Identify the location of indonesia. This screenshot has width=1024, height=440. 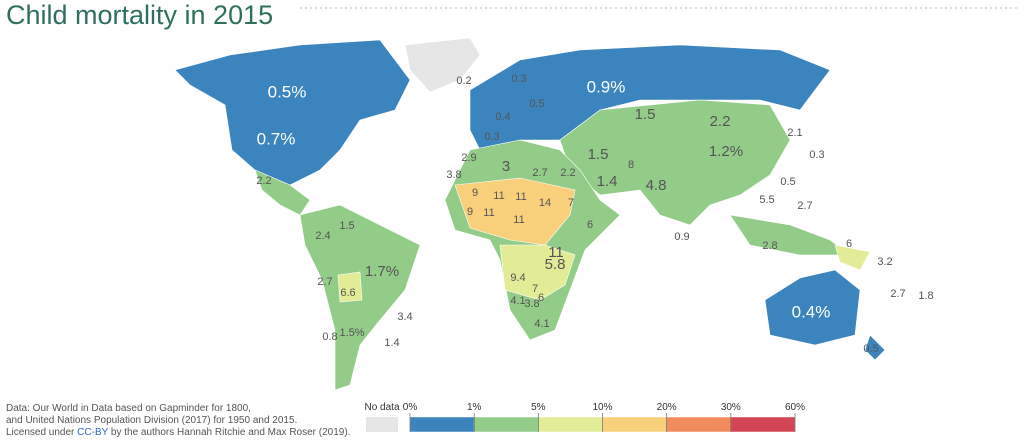
(790, 235).